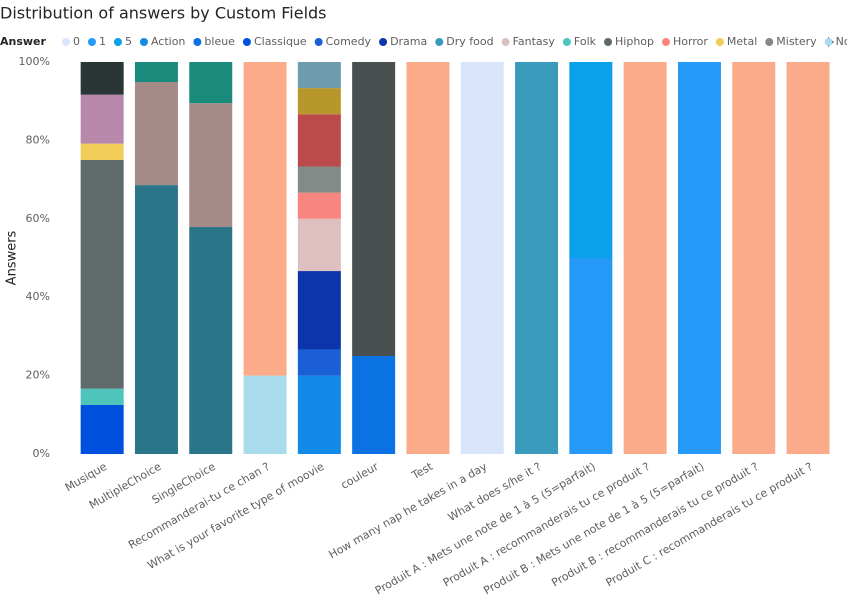 The height and width of the screenshot is (607, 847). I want to click on legend-label: Mistery, so click(796, 41).